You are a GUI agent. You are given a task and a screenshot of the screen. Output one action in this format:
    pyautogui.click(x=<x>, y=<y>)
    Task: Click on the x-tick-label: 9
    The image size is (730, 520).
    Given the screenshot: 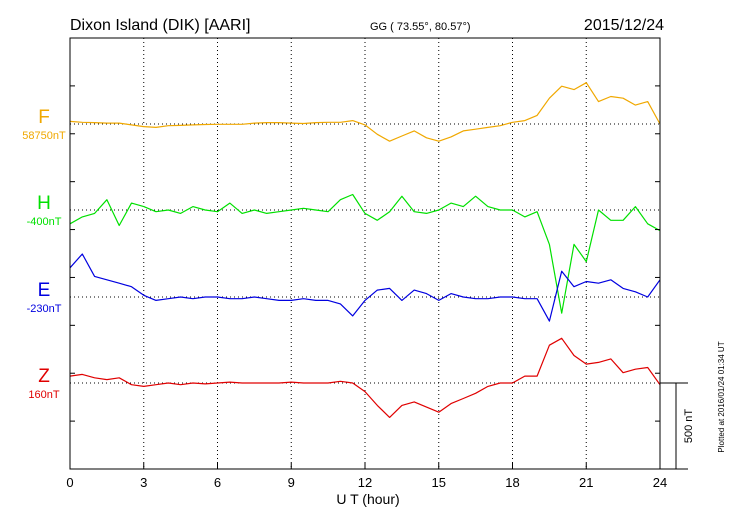 What is the action you would take?
    pyautogui.click(x=291, y=482)
    